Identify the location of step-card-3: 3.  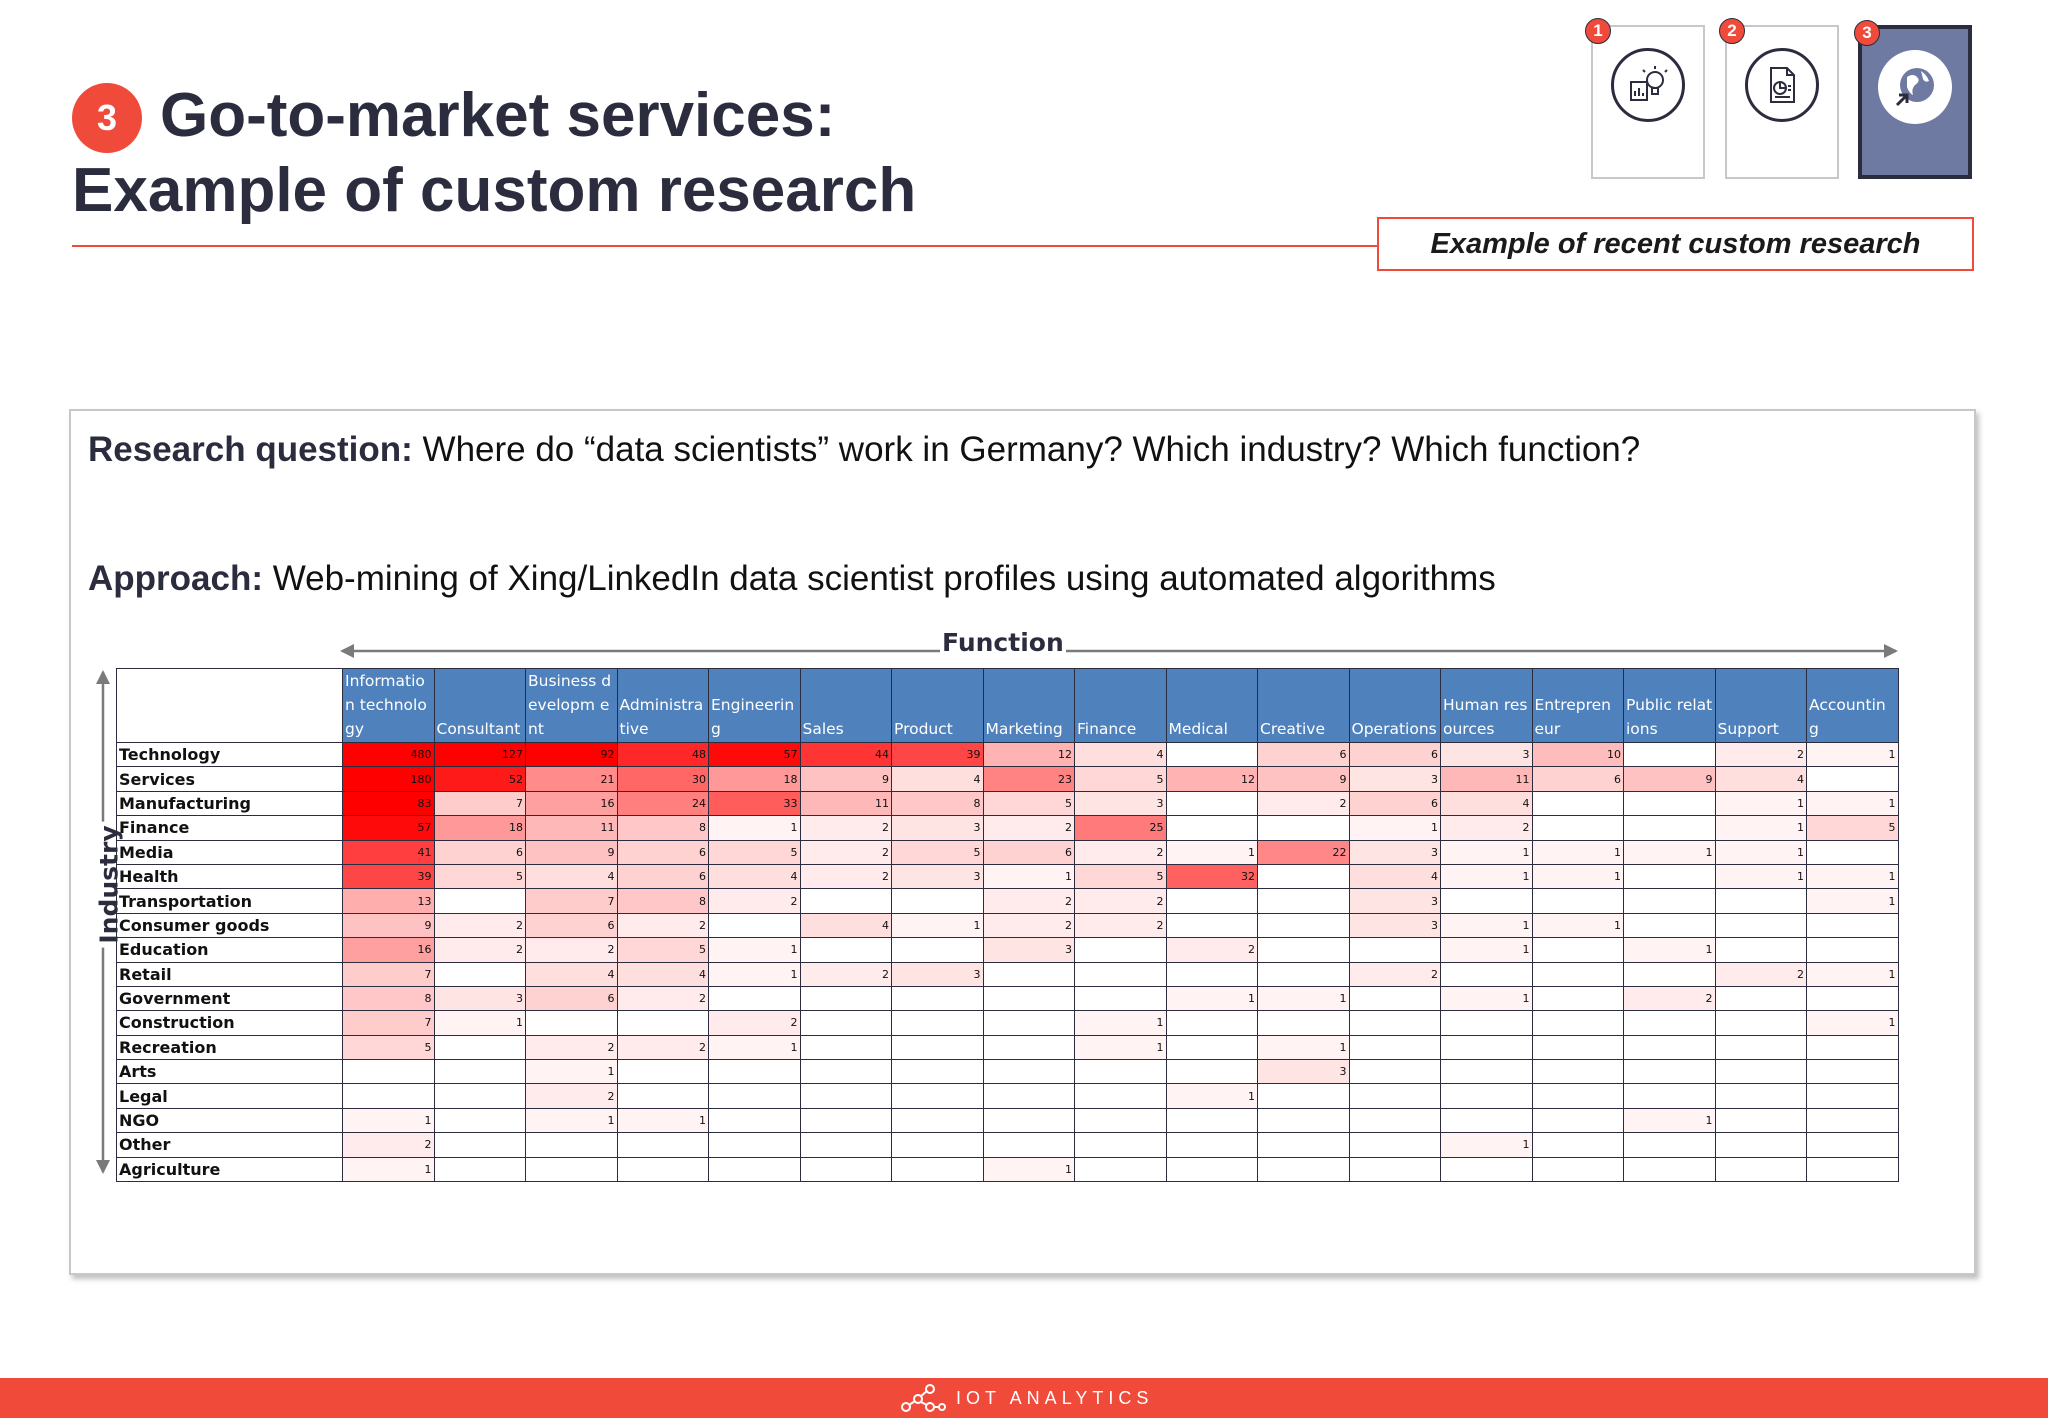
(1913, 99).